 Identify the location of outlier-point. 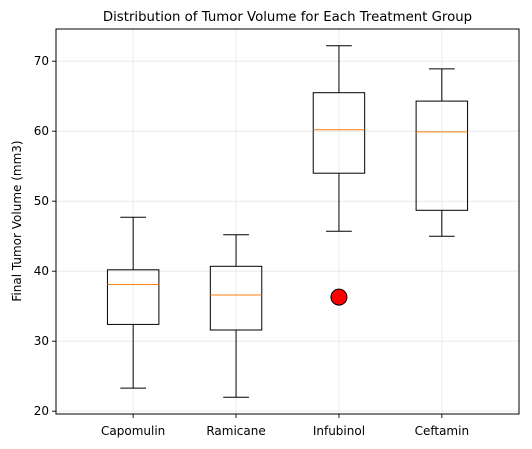
(339, 297).